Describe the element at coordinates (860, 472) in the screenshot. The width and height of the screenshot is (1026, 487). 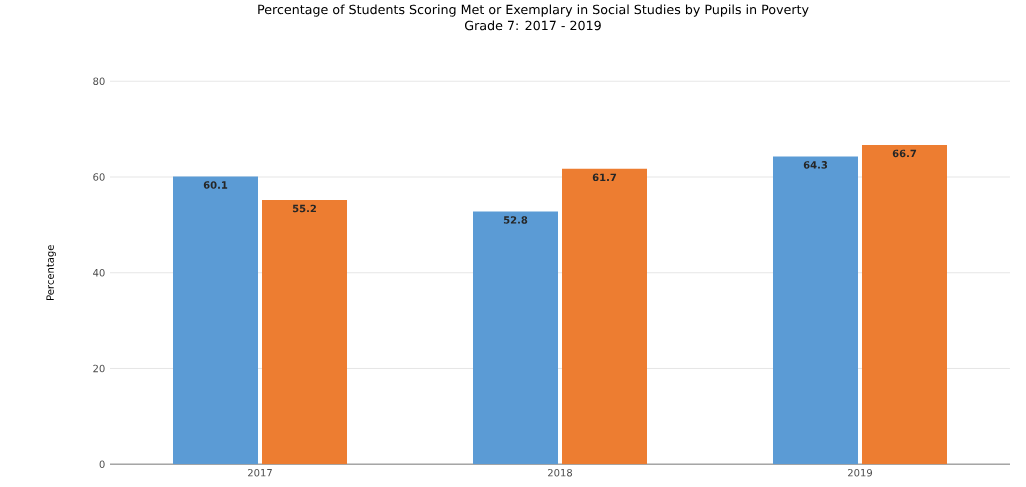
I see `x-tick-label: 2019` at that location.